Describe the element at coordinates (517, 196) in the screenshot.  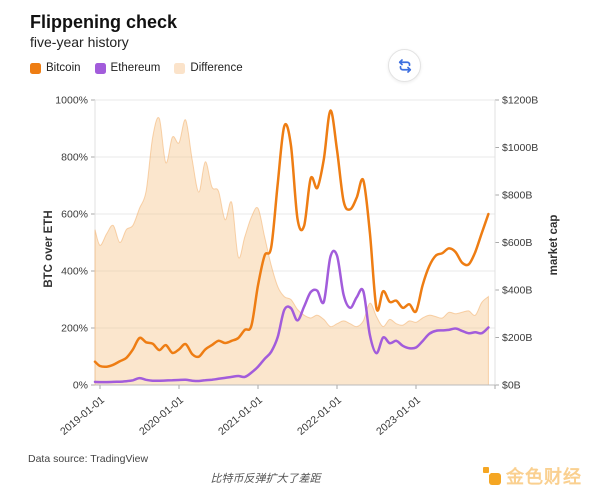
I see `right-axis-tick-label: $800B` at that location.